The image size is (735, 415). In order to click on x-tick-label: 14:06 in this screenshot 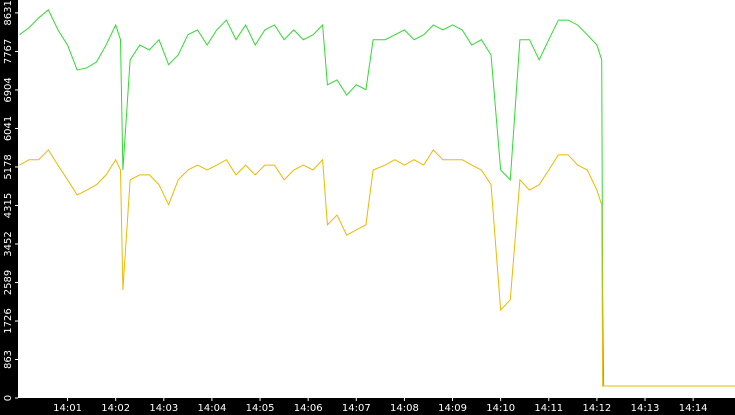, I will do `click(308, 408)`.